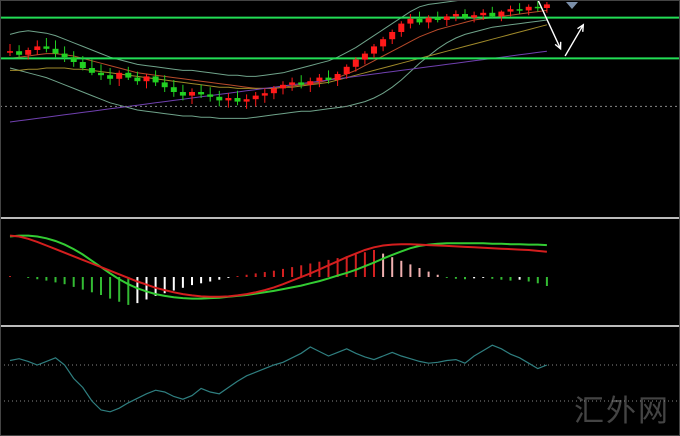 The height and width of the screenshot is (436, 680). Describe the element at coordinates (572, 5) in the screenshot. I see `top-marker-triangle` at that location.